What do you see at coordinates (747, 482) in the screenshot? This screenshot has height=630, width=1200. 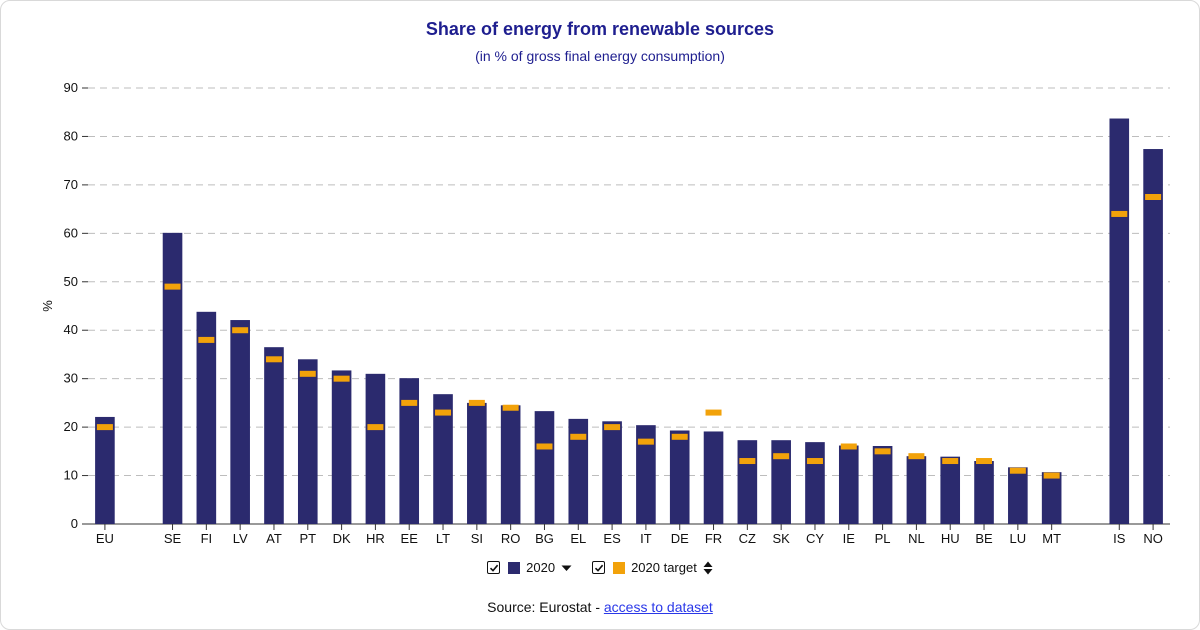 I see `bar-CZ` at bounding box center [747, 482].